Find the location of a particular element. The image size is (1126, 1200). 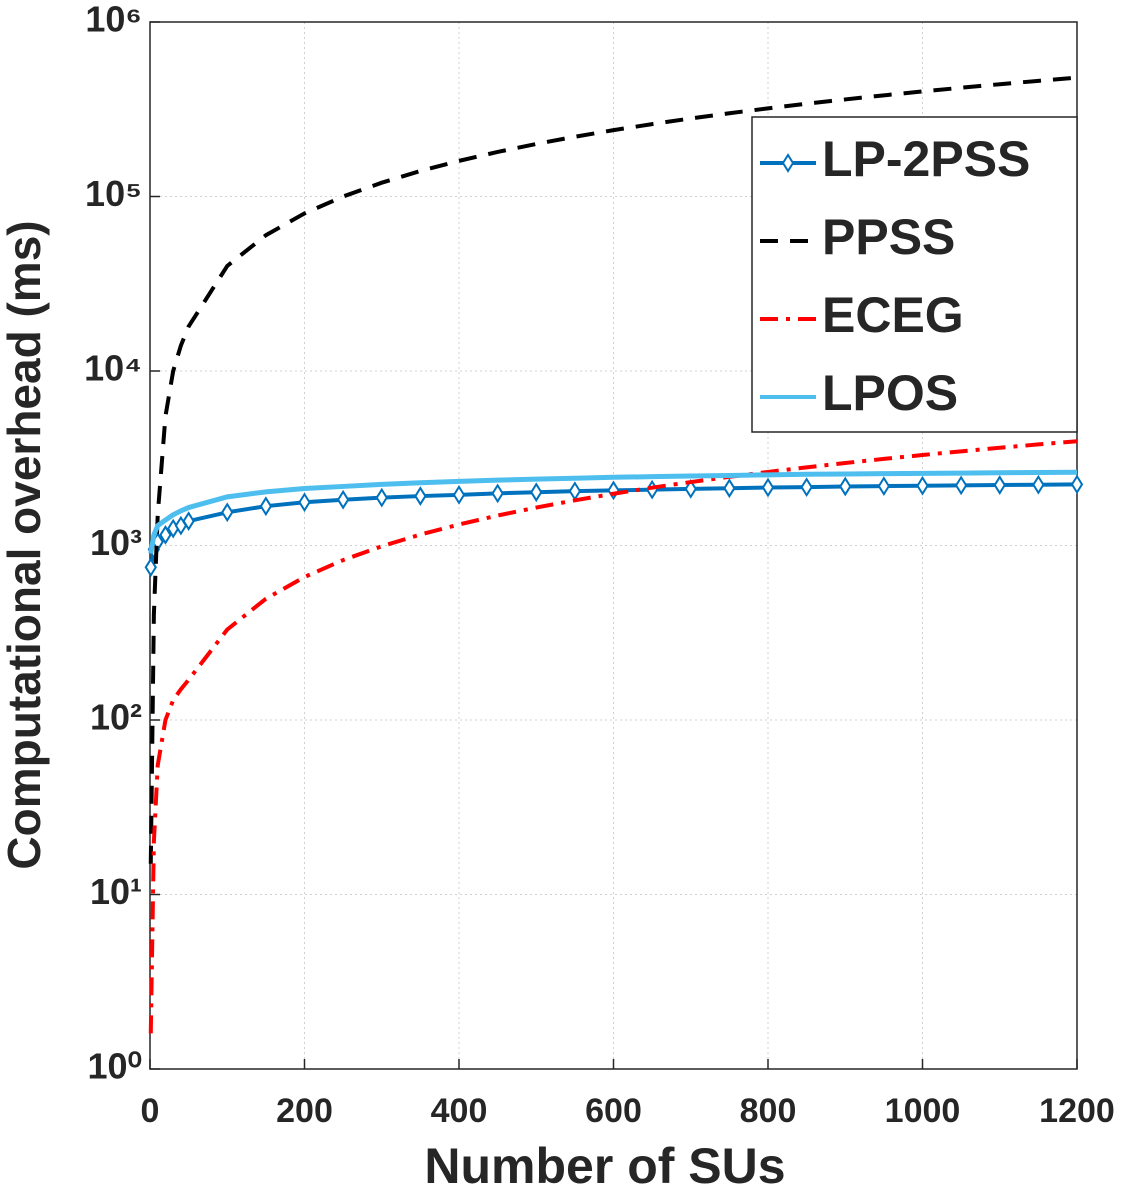

legend: LP-2PSS PPSS ECEG LPOS is located at coordinates (914, 274).